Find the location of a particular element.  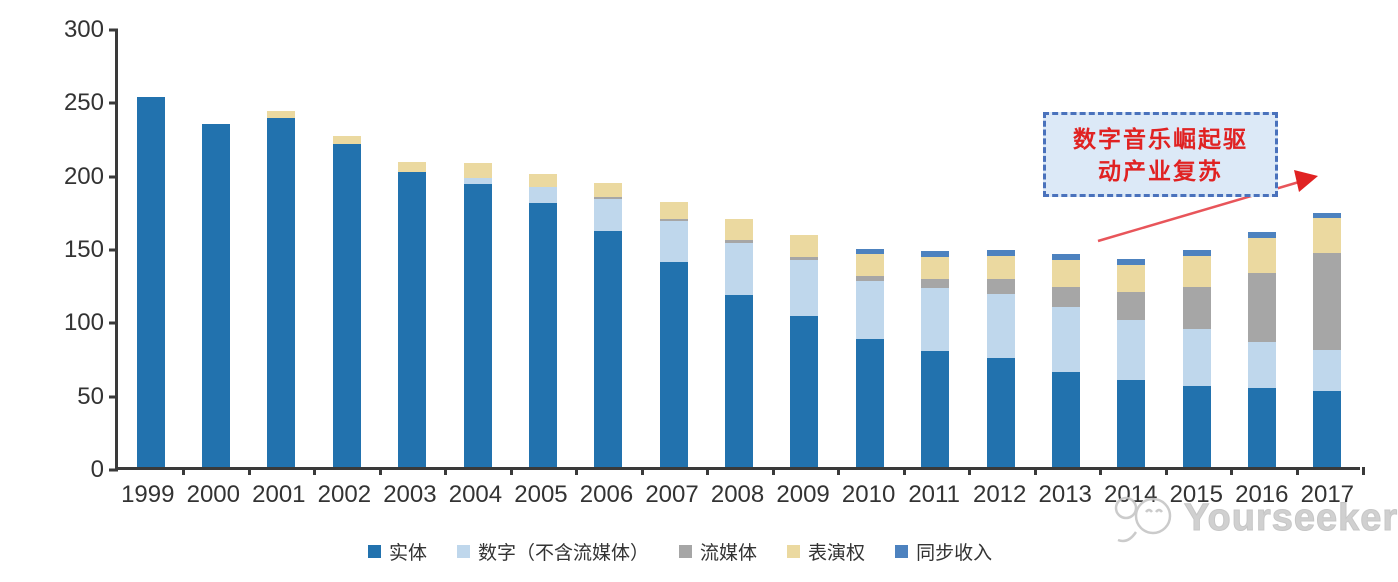

bar-stack-1999 is located at coordinates (150, 282).